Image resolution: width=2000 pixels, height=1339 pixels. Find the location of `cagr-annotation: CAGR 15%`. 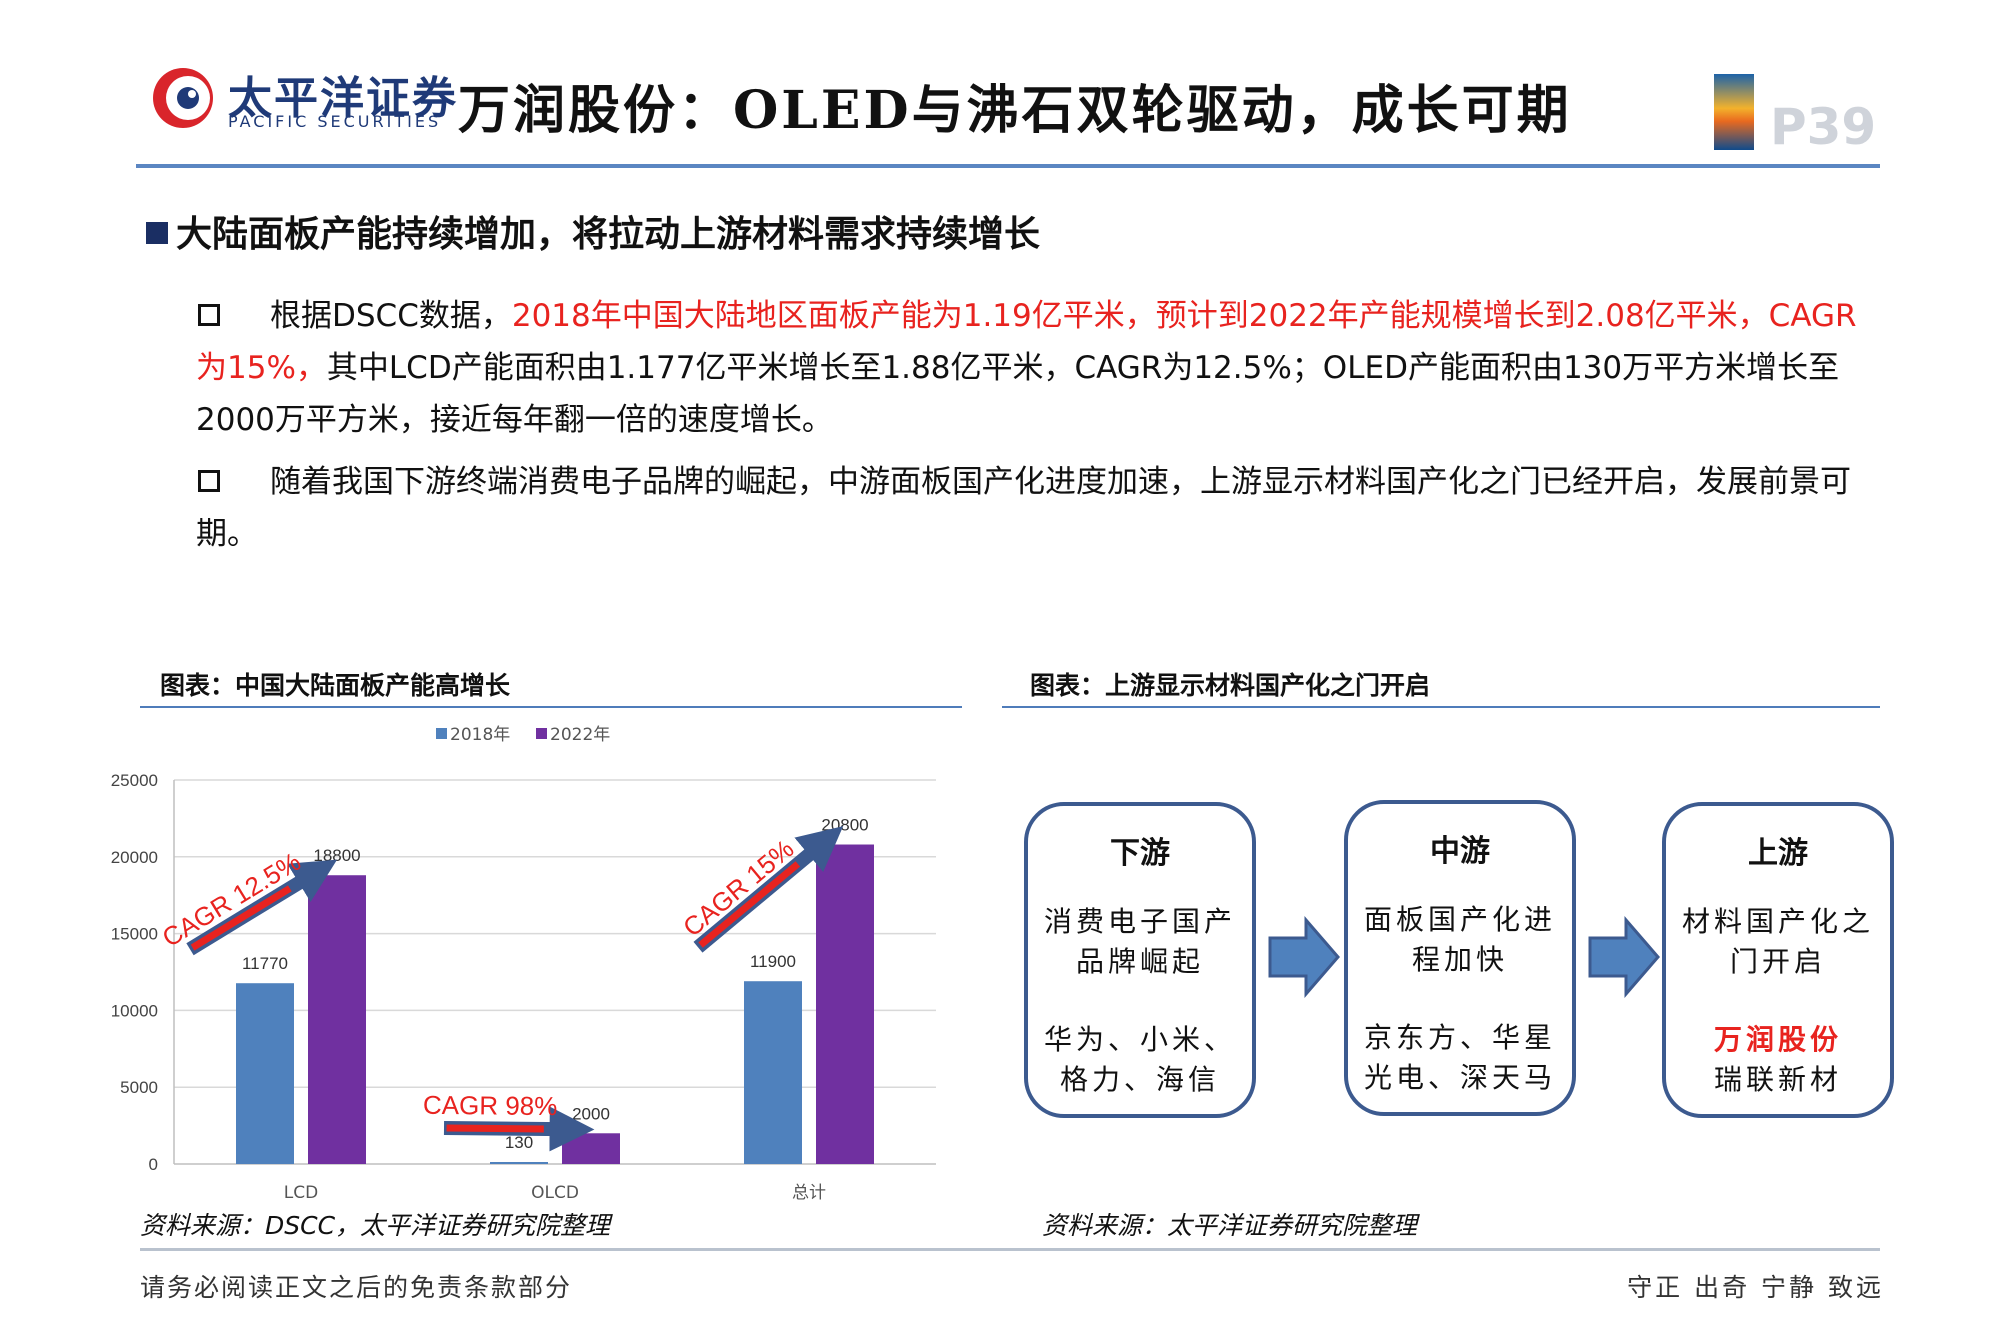

cagr-annotation: CAGR 15% is located at coordinates (738, 887).